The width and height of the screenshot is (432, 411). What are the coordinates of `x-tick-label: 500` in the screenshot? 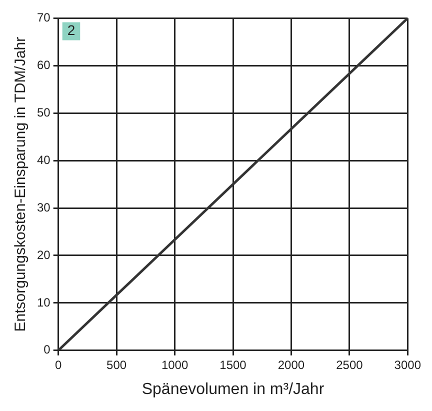 It's located at (116, 365).